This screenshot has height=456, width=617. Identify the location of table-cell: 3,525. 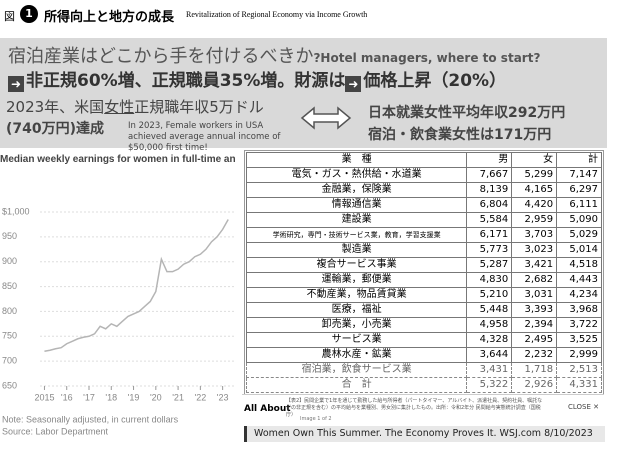
(579, 340).